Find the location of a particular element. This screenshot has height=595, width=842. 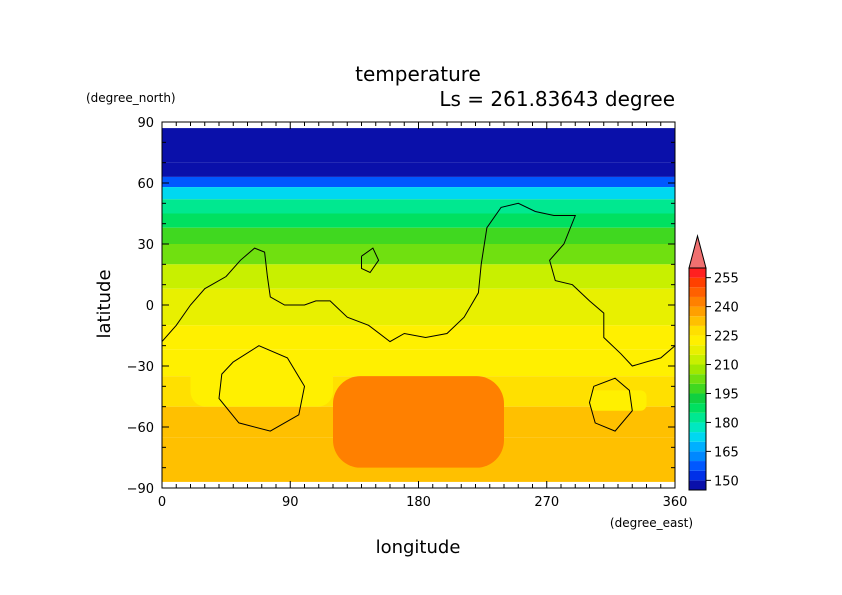

y-tick-label: −60 is located at coordinates (140, 428).